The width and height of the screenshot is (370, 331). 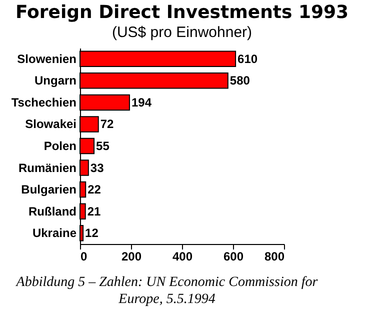 What do you see at coordinates (233, 257) in the screenshot?
I see `x-tick-label: 600` at bounding box center [233, 257].